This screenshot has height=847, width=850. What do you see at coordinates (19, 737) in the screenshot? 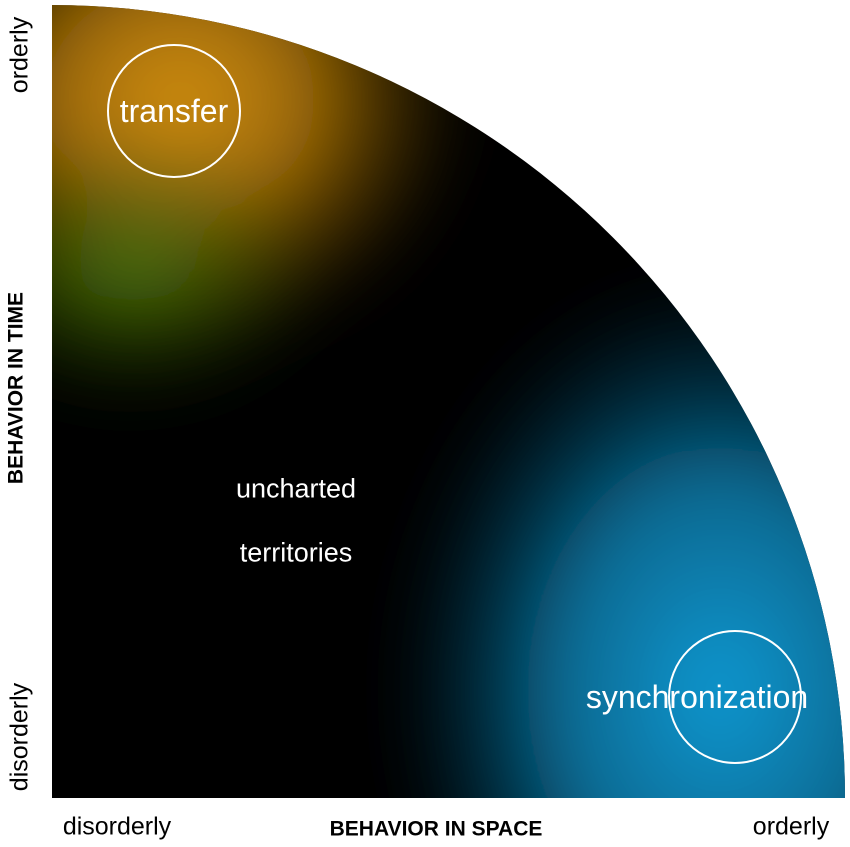
I see `y-axis-low-label: disorderly` at bounding box center [19, 737].